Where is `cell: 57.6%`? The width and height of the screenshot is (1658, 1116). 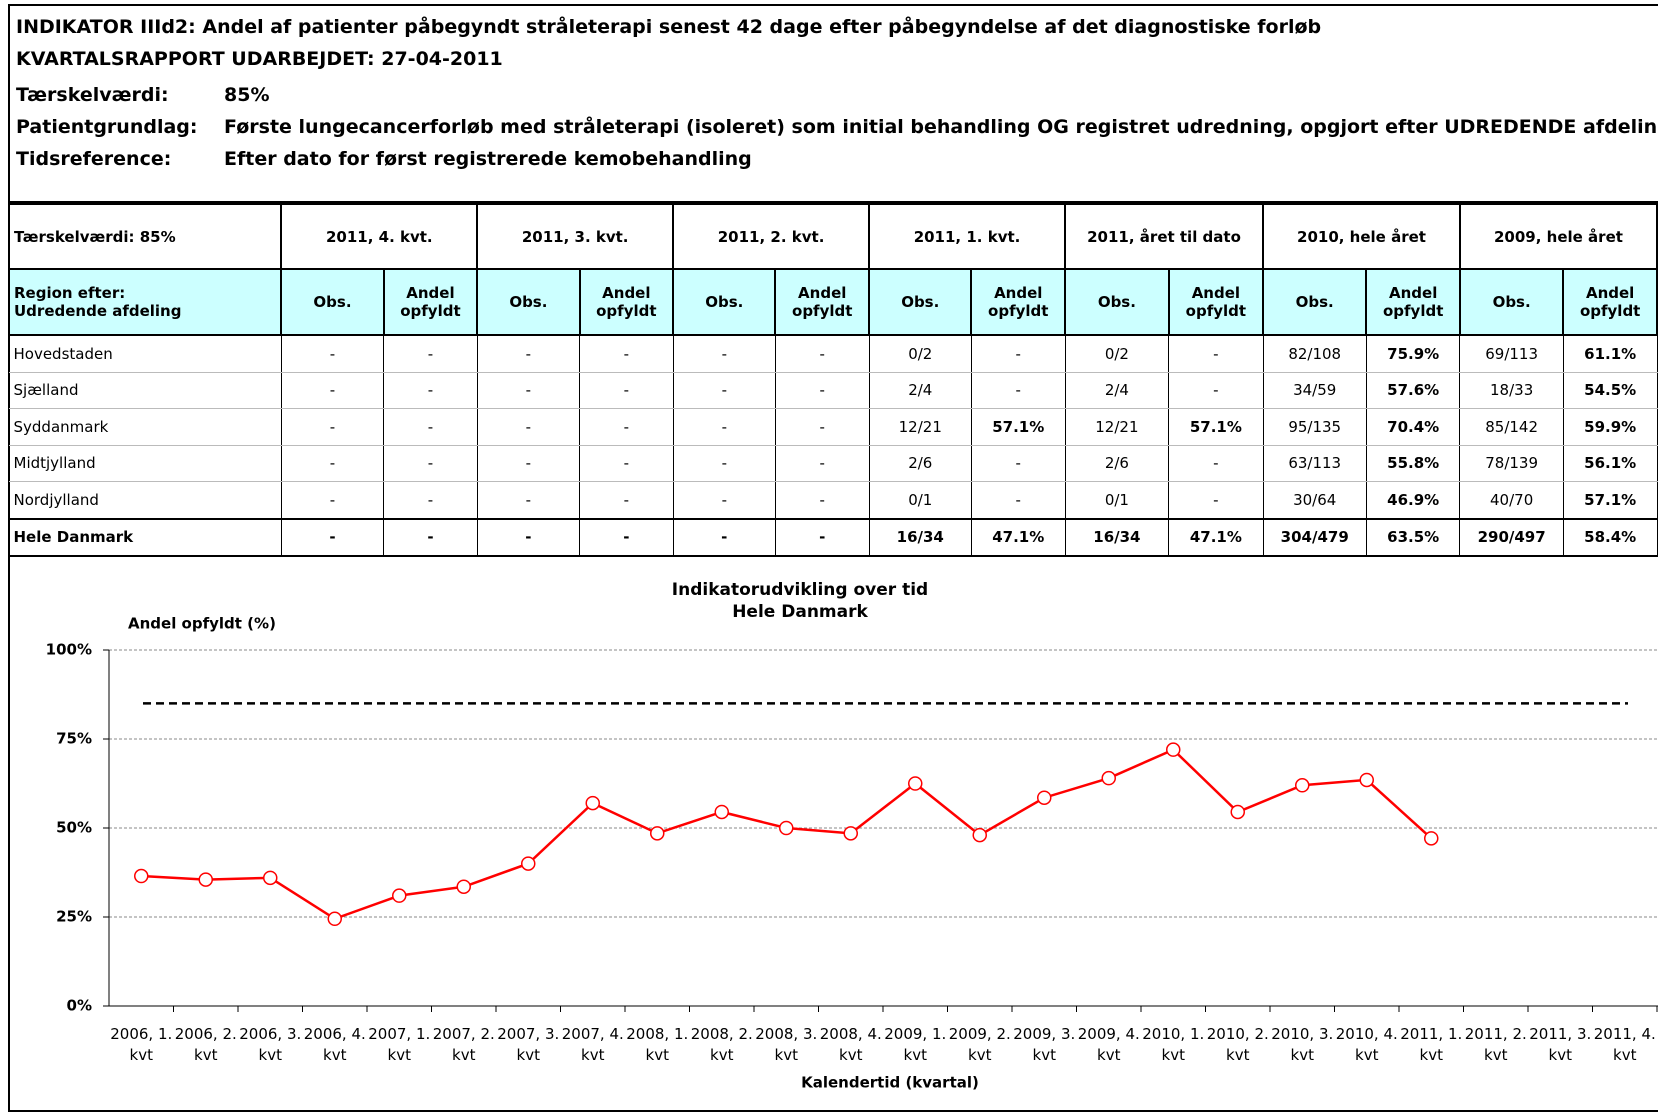 cell: 57.6% is located at coordinates (1413, 390).